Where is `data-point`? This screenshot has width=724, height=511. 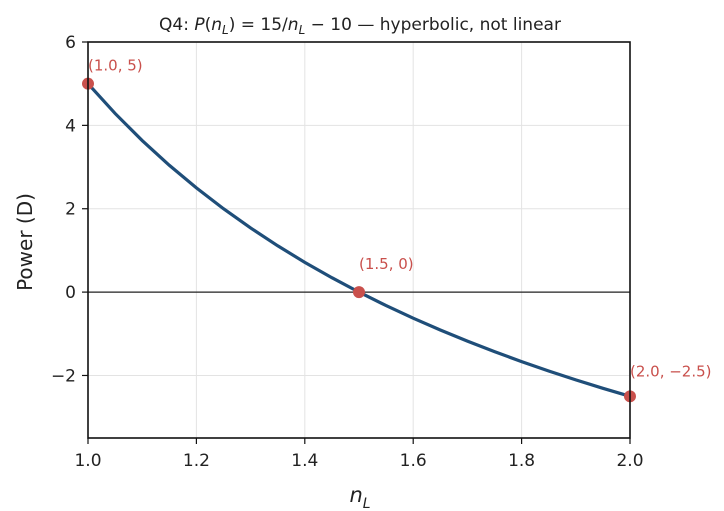 data-point is located at coordinates (359, 292).